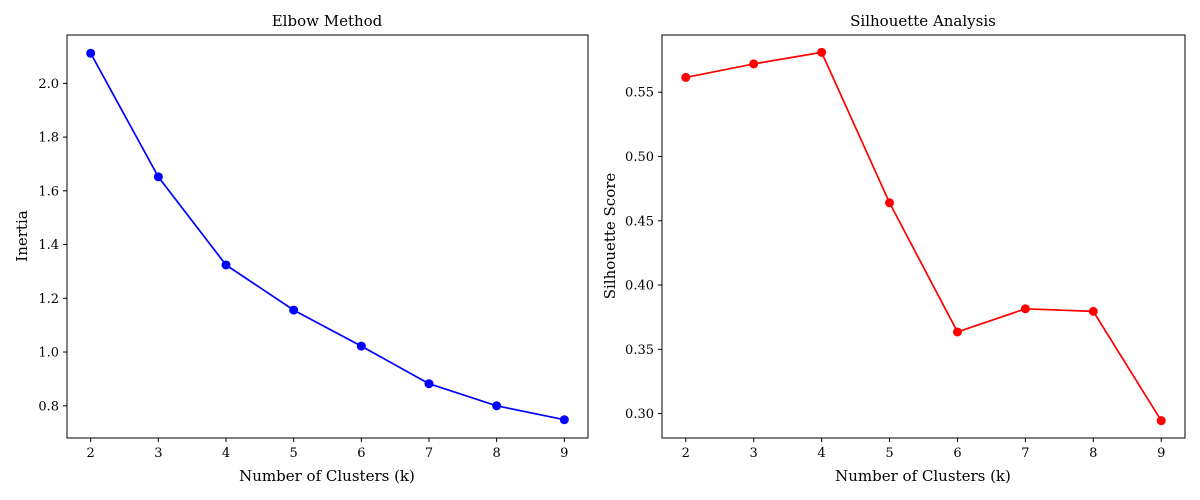 Image resolution: width=1200 pixels, height=500 pixels. I want to click on y-tick-label: 0.8, so click(48, 406).